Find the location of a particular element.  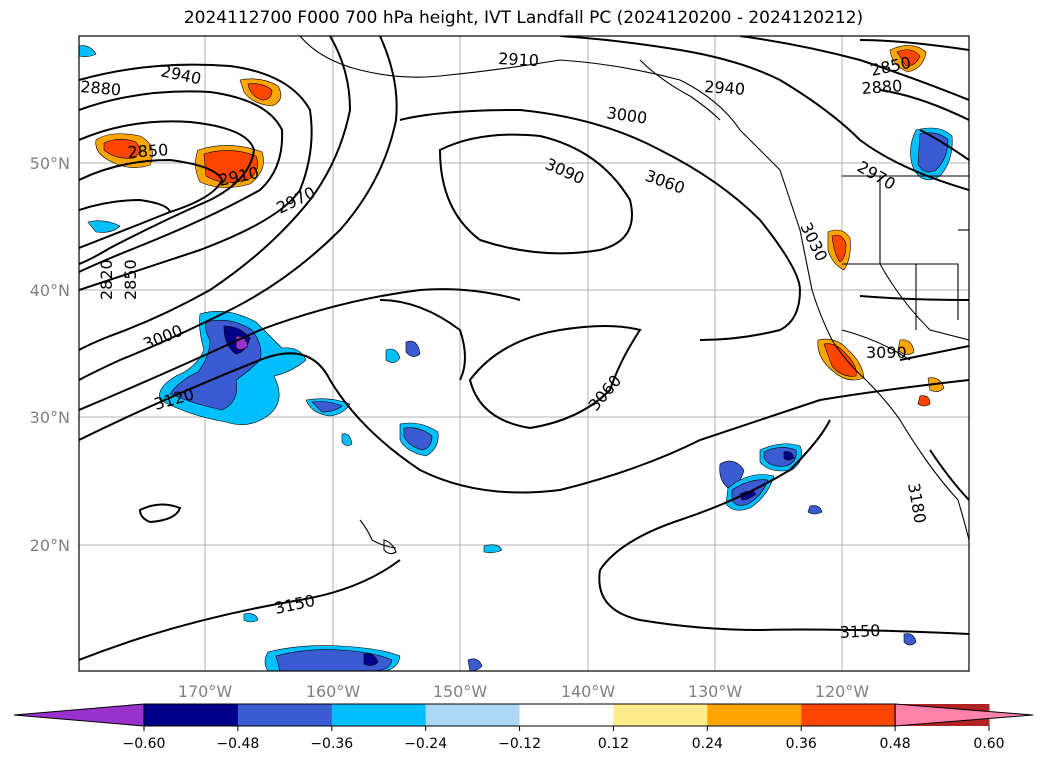

colorbar-tick-label: −0.48 is located at coordinates (237, 744).